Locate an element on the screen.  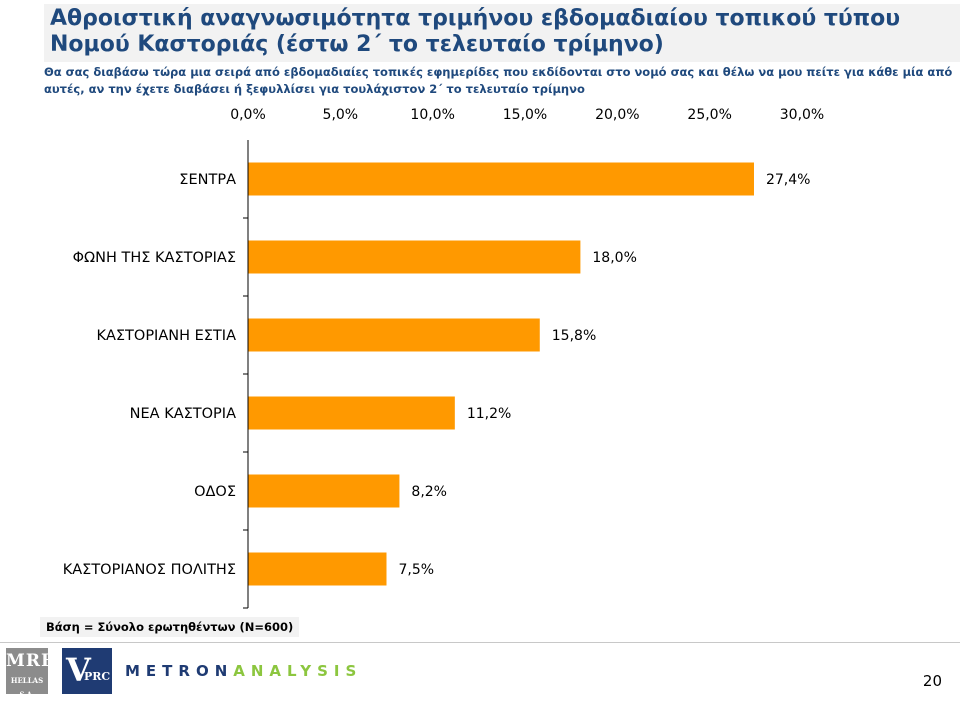
metron-logo-part1: METRON is located at coordinates (179, 671).